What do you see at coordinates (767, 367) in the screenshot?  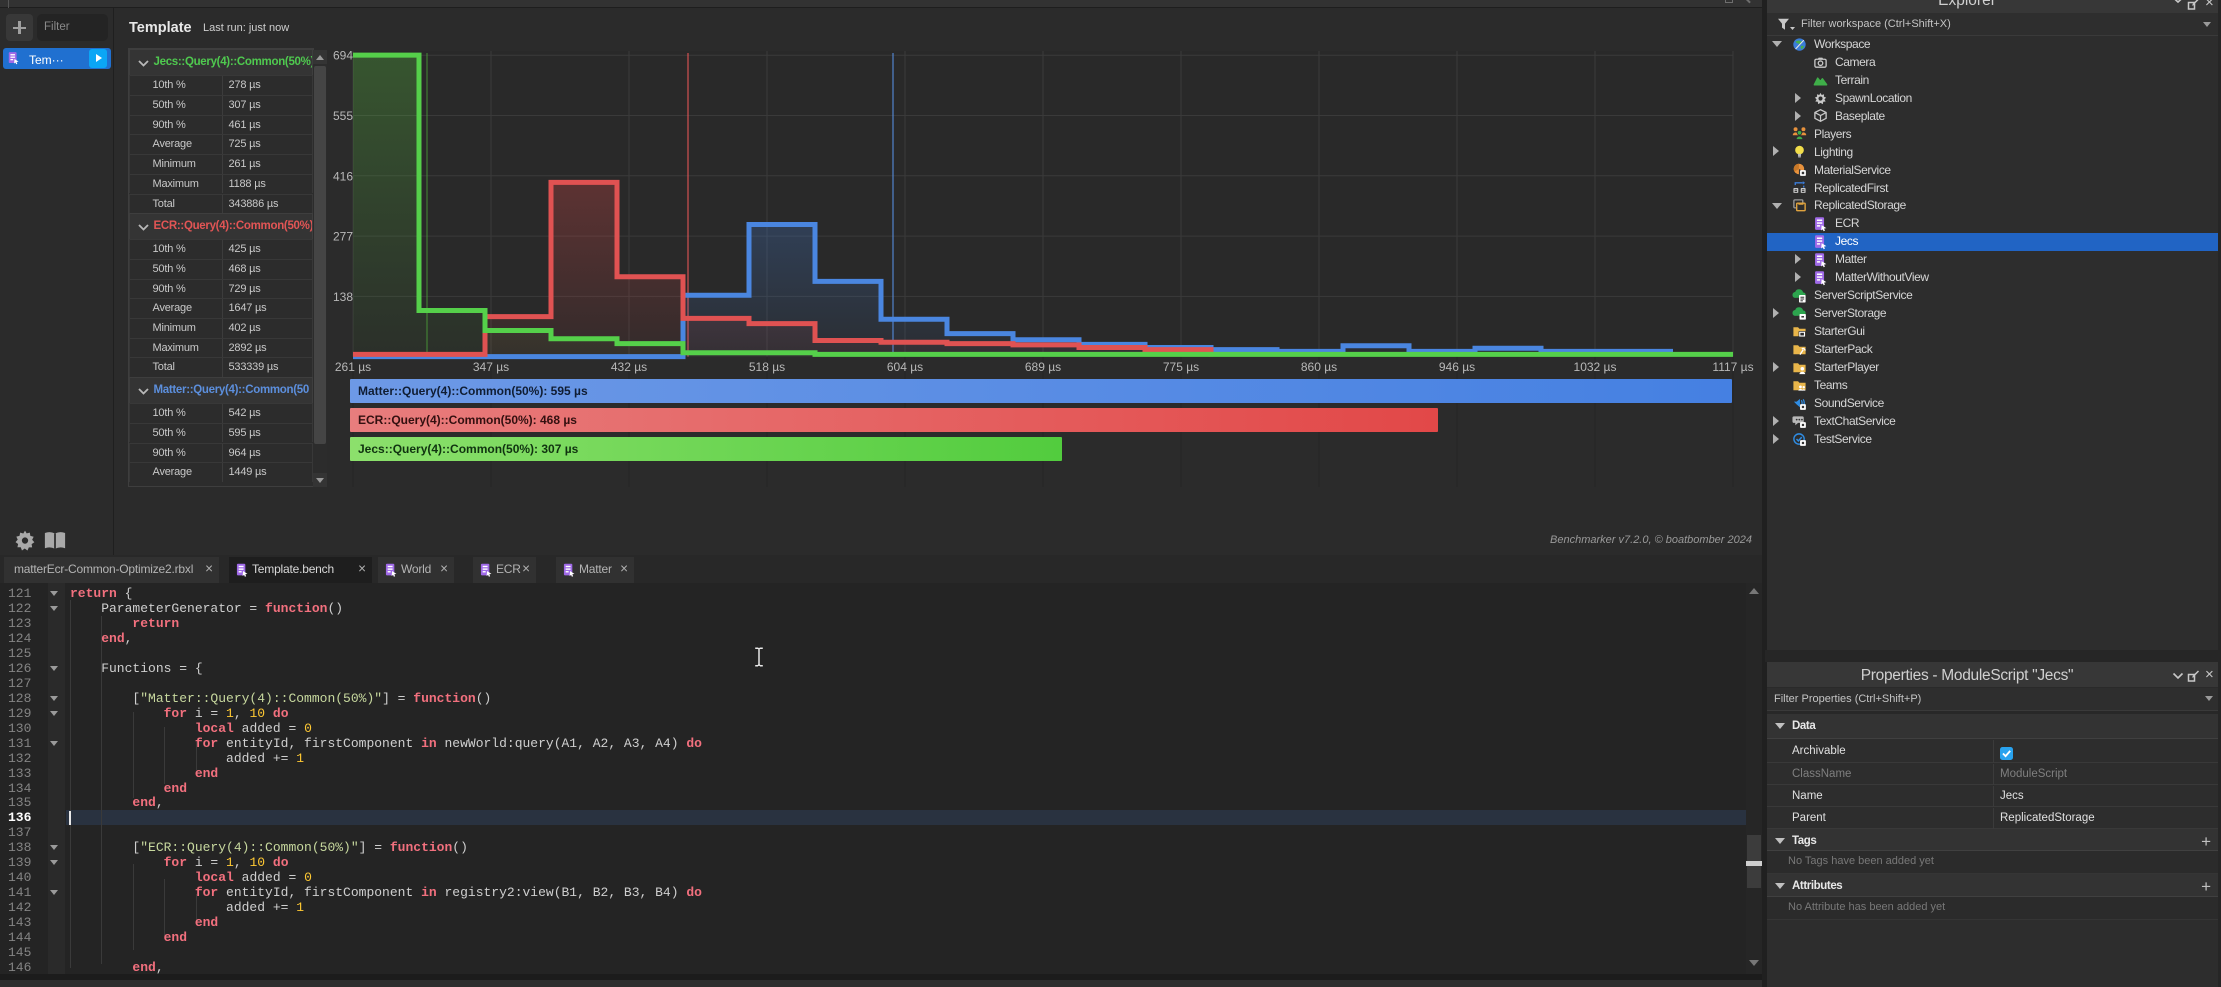 I see `svg-text: 518 µs` at bounding box center [767, 367].